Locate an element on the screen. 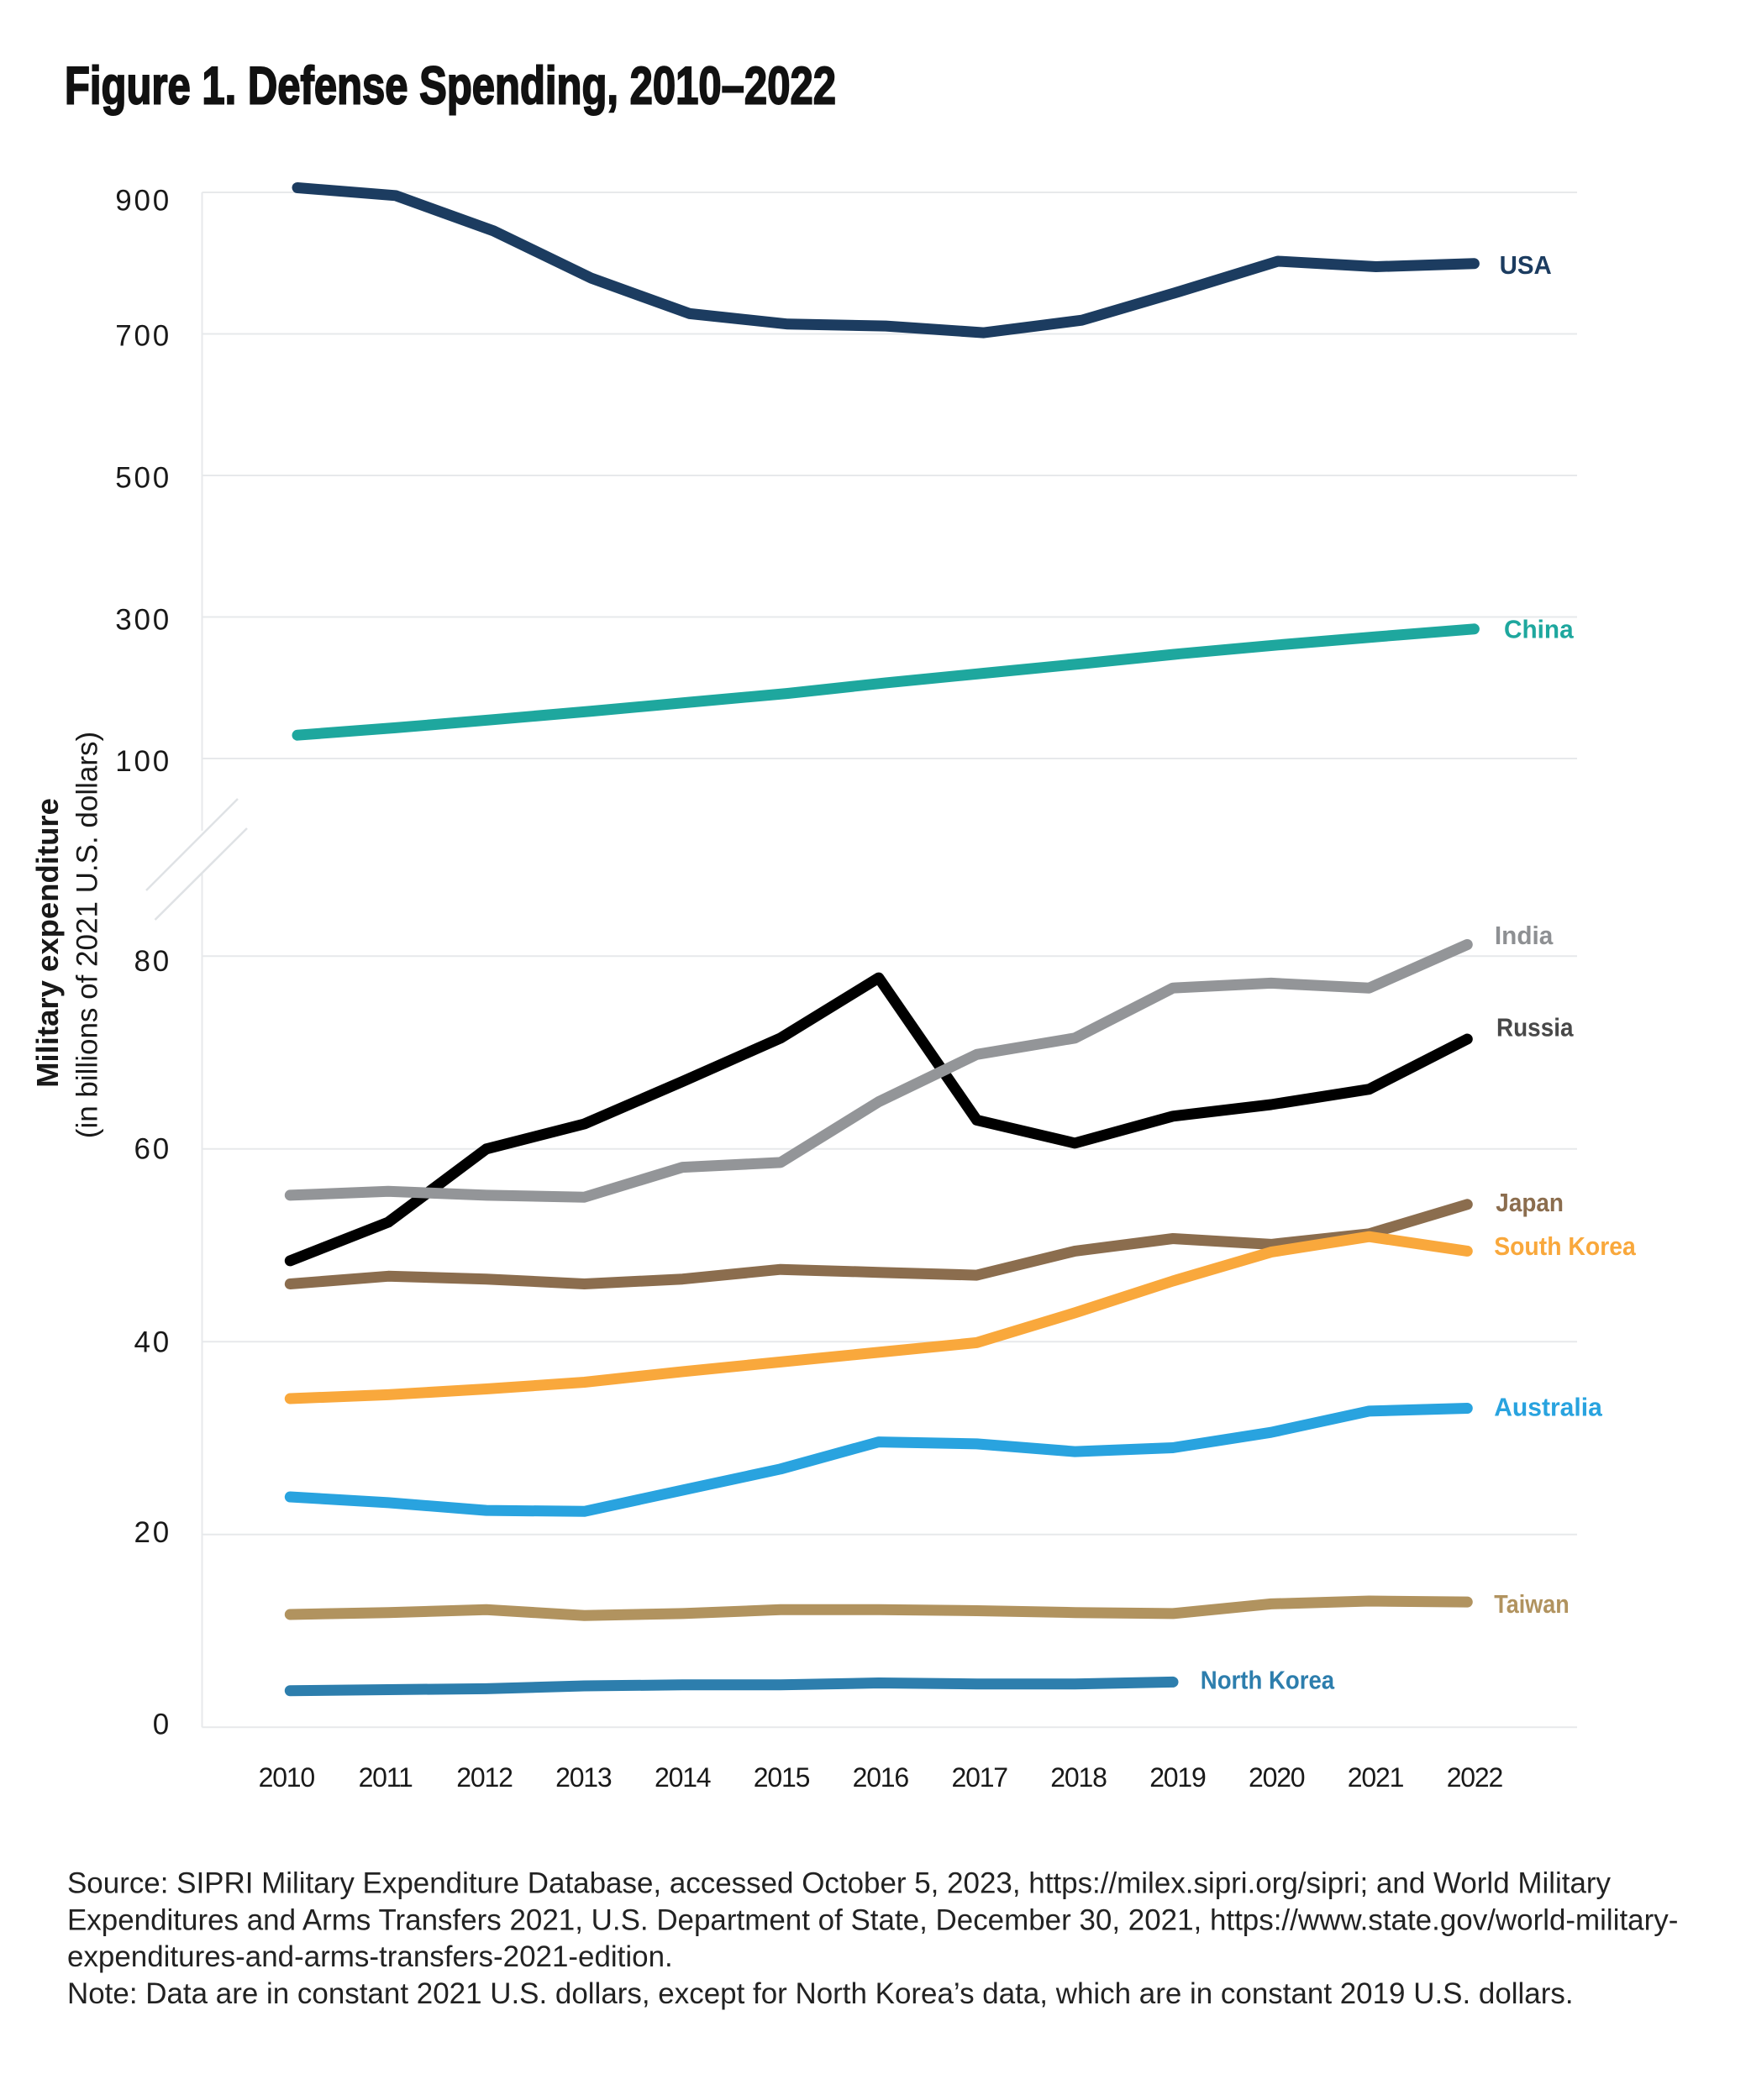 The width and height of the screenshot is (1751, 2100). svg-text: 2018 is located at coordinates (1078, 1777).